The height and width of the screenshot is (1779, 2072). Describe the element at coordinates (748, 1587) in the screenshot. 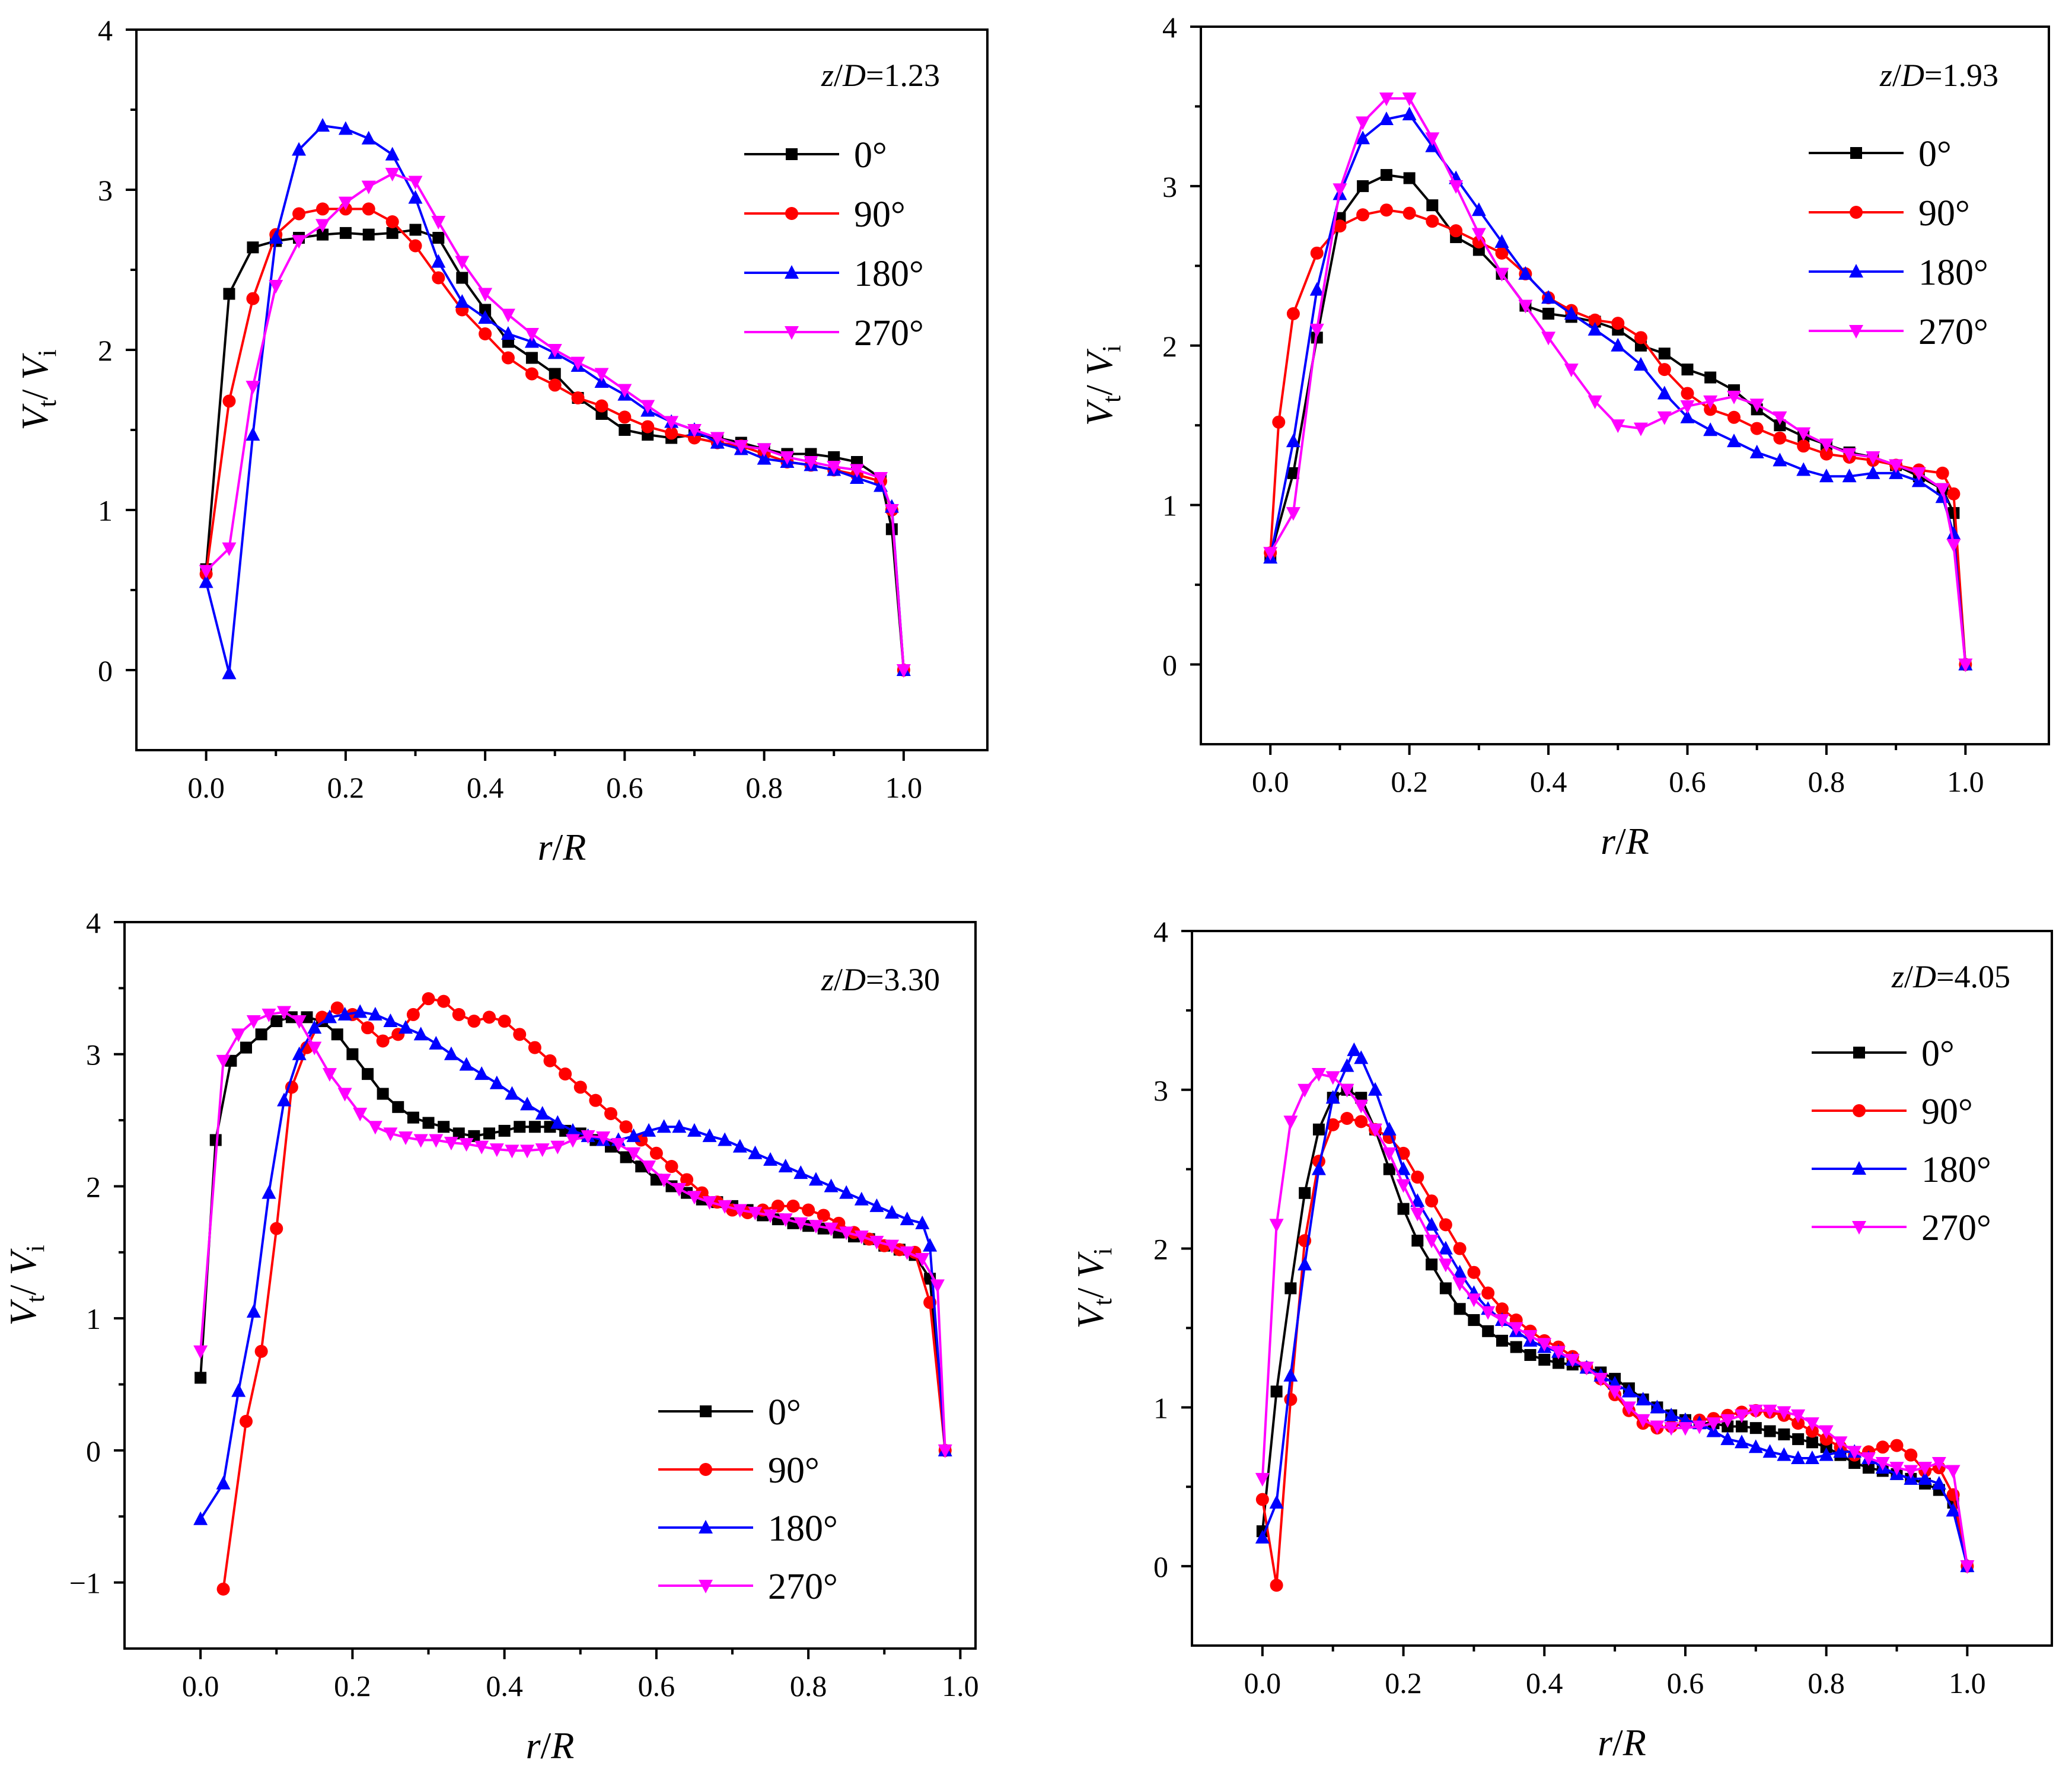

I see `legend-item: 270°` at that location.